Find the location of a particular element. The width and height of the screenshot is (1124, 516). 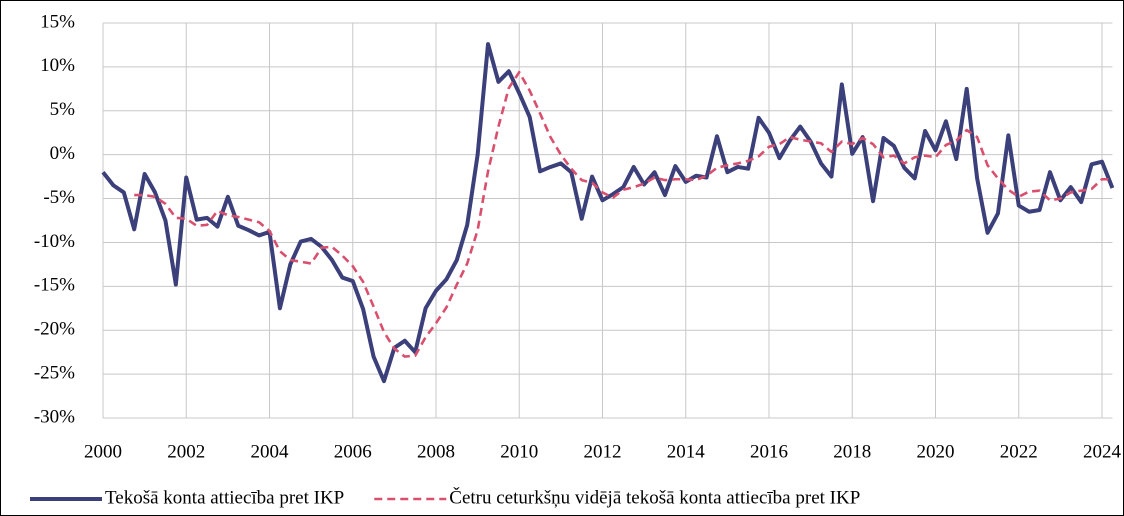

y-tick-label: -15% is located at coordinates (54, 285).